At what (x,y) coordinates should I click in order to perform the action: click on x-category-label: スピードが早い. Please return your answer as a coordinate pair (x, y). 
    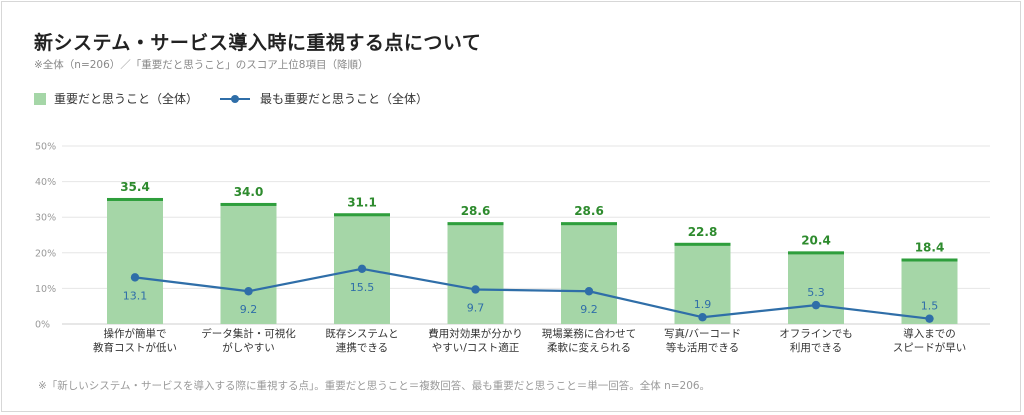
    Looking at the image, I should click on (930, 347).